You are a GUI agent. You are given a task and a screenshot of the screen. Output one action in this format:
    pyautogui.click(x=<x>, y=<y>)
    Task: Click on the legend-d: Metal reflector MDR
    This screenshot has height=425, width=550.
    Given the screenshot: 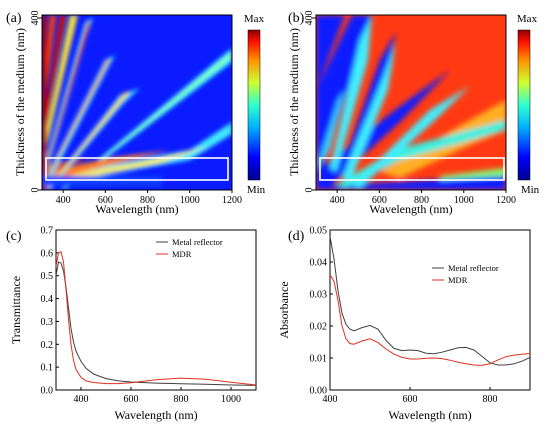 What is the action you would take?
    pyautogui.click(x=465, y=274)
    